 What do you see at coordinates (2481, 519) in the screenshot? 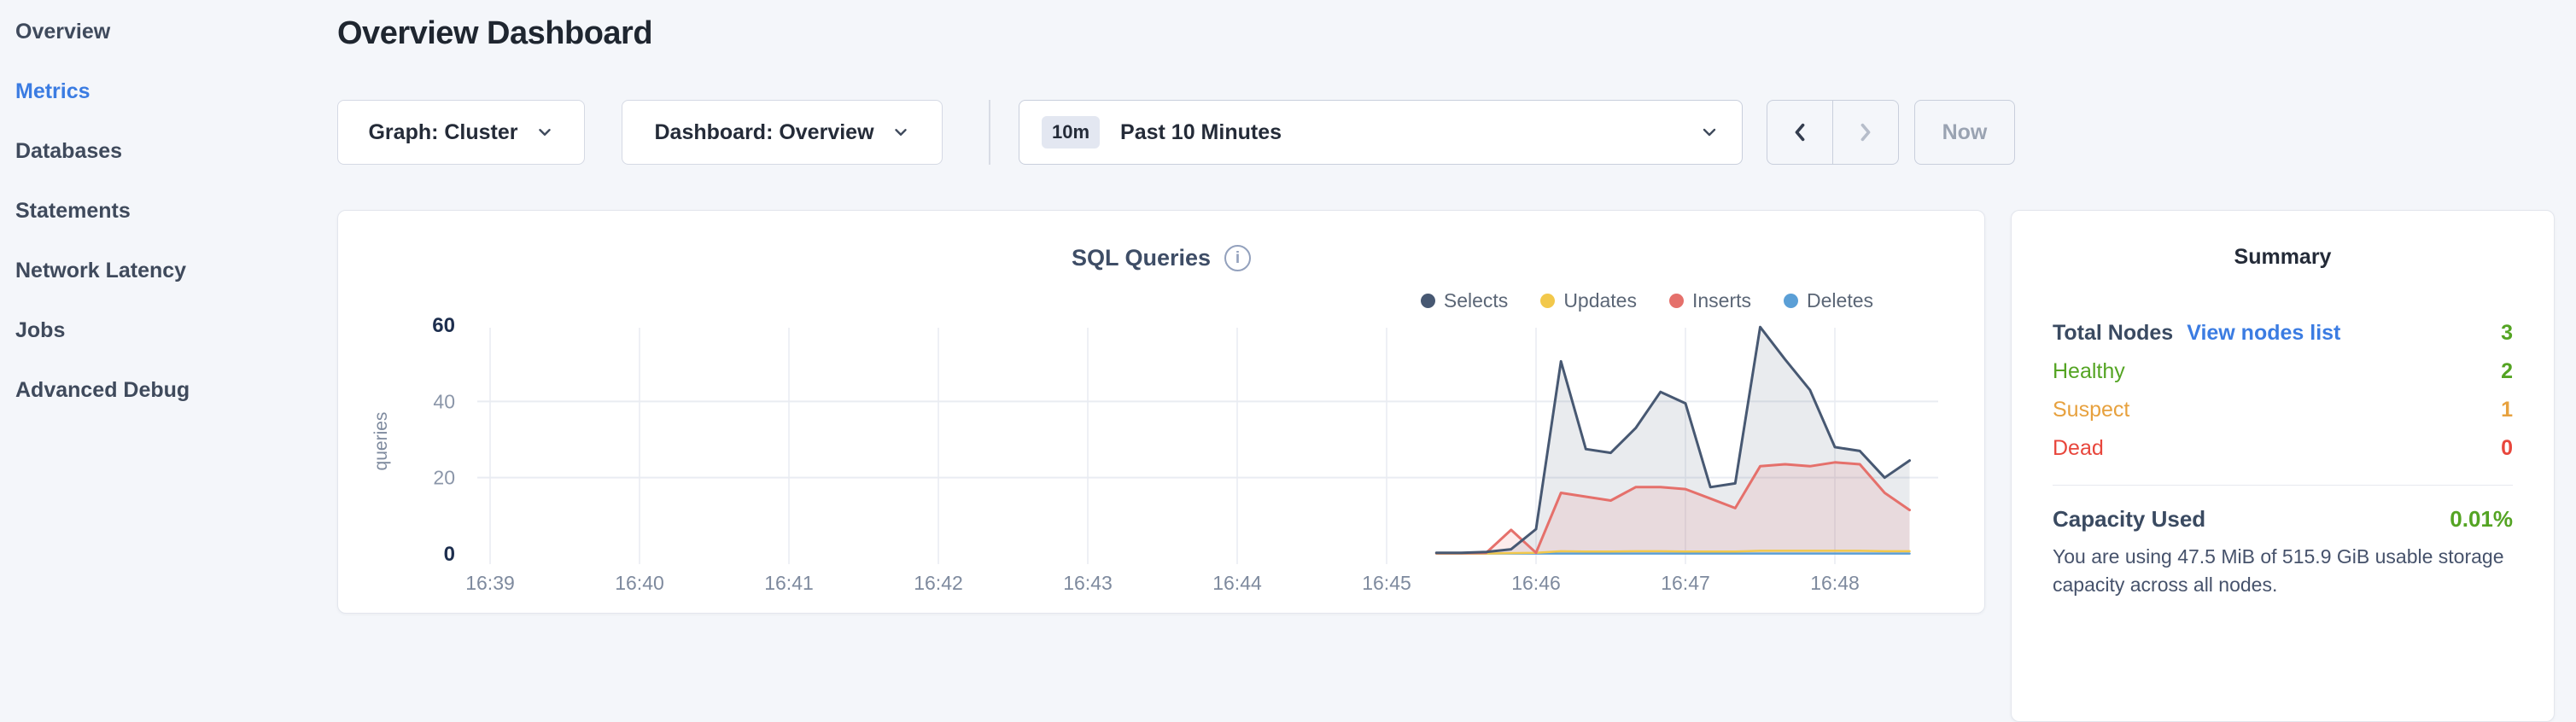
I see `capacity-used-value: 0.01%` at bounding box center [2481, 519].